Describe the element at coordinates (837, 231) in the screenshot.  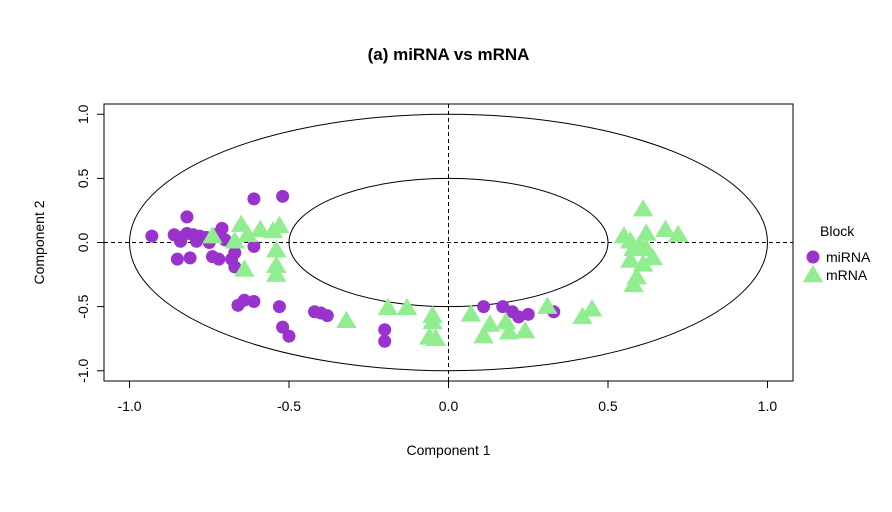
I see `legend-title: Block` at that location.